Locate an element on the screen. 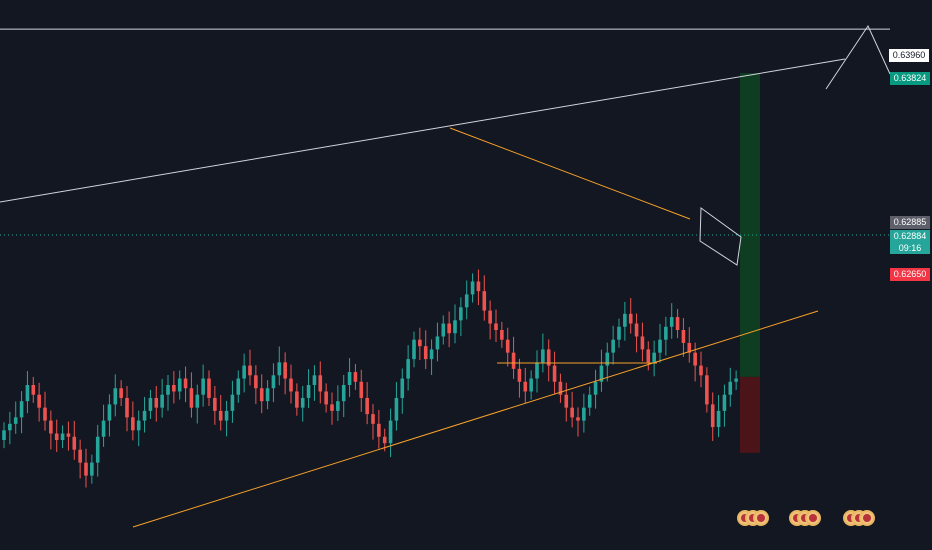 This screenshot has height=550, width=932. projection-path is located at coordinates (858, 57).